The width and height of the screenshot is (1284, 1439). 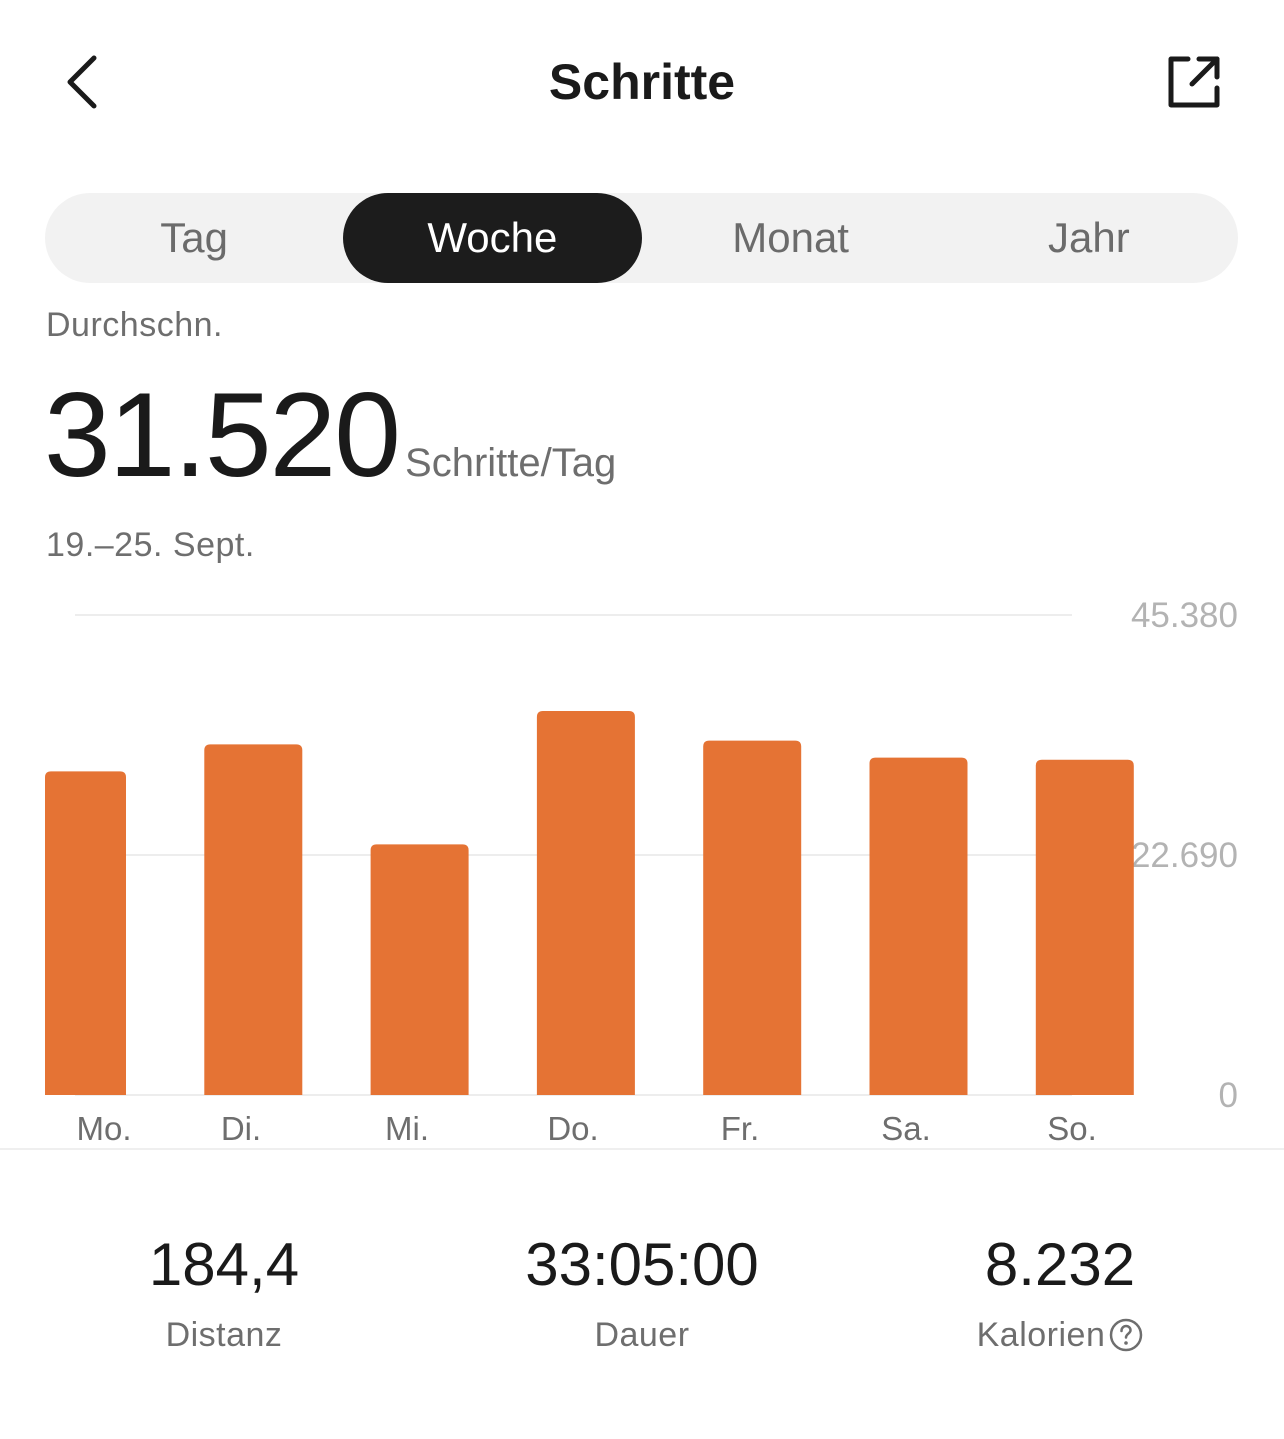 I want to click on stat-label-text: Distanz, so click(x=224, y=1335).